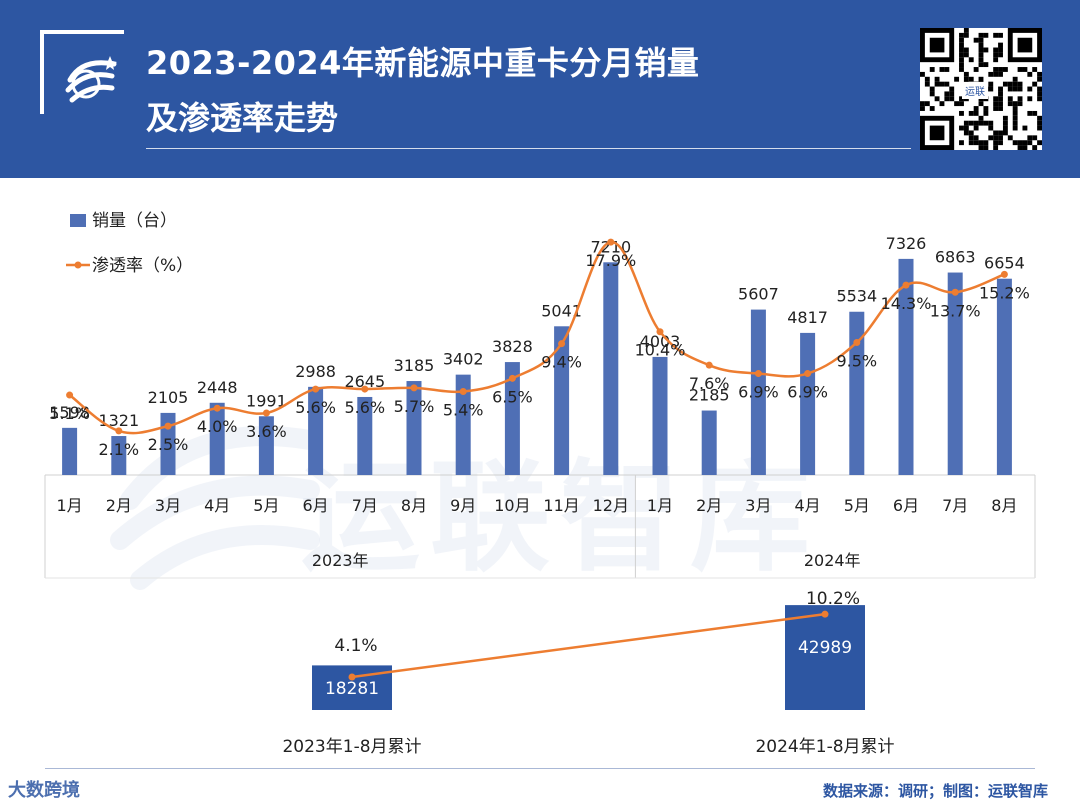 The height and width of the screenshot is (808, 1080). I want to click on line-label-9: 6.5%, so click(512, 396).